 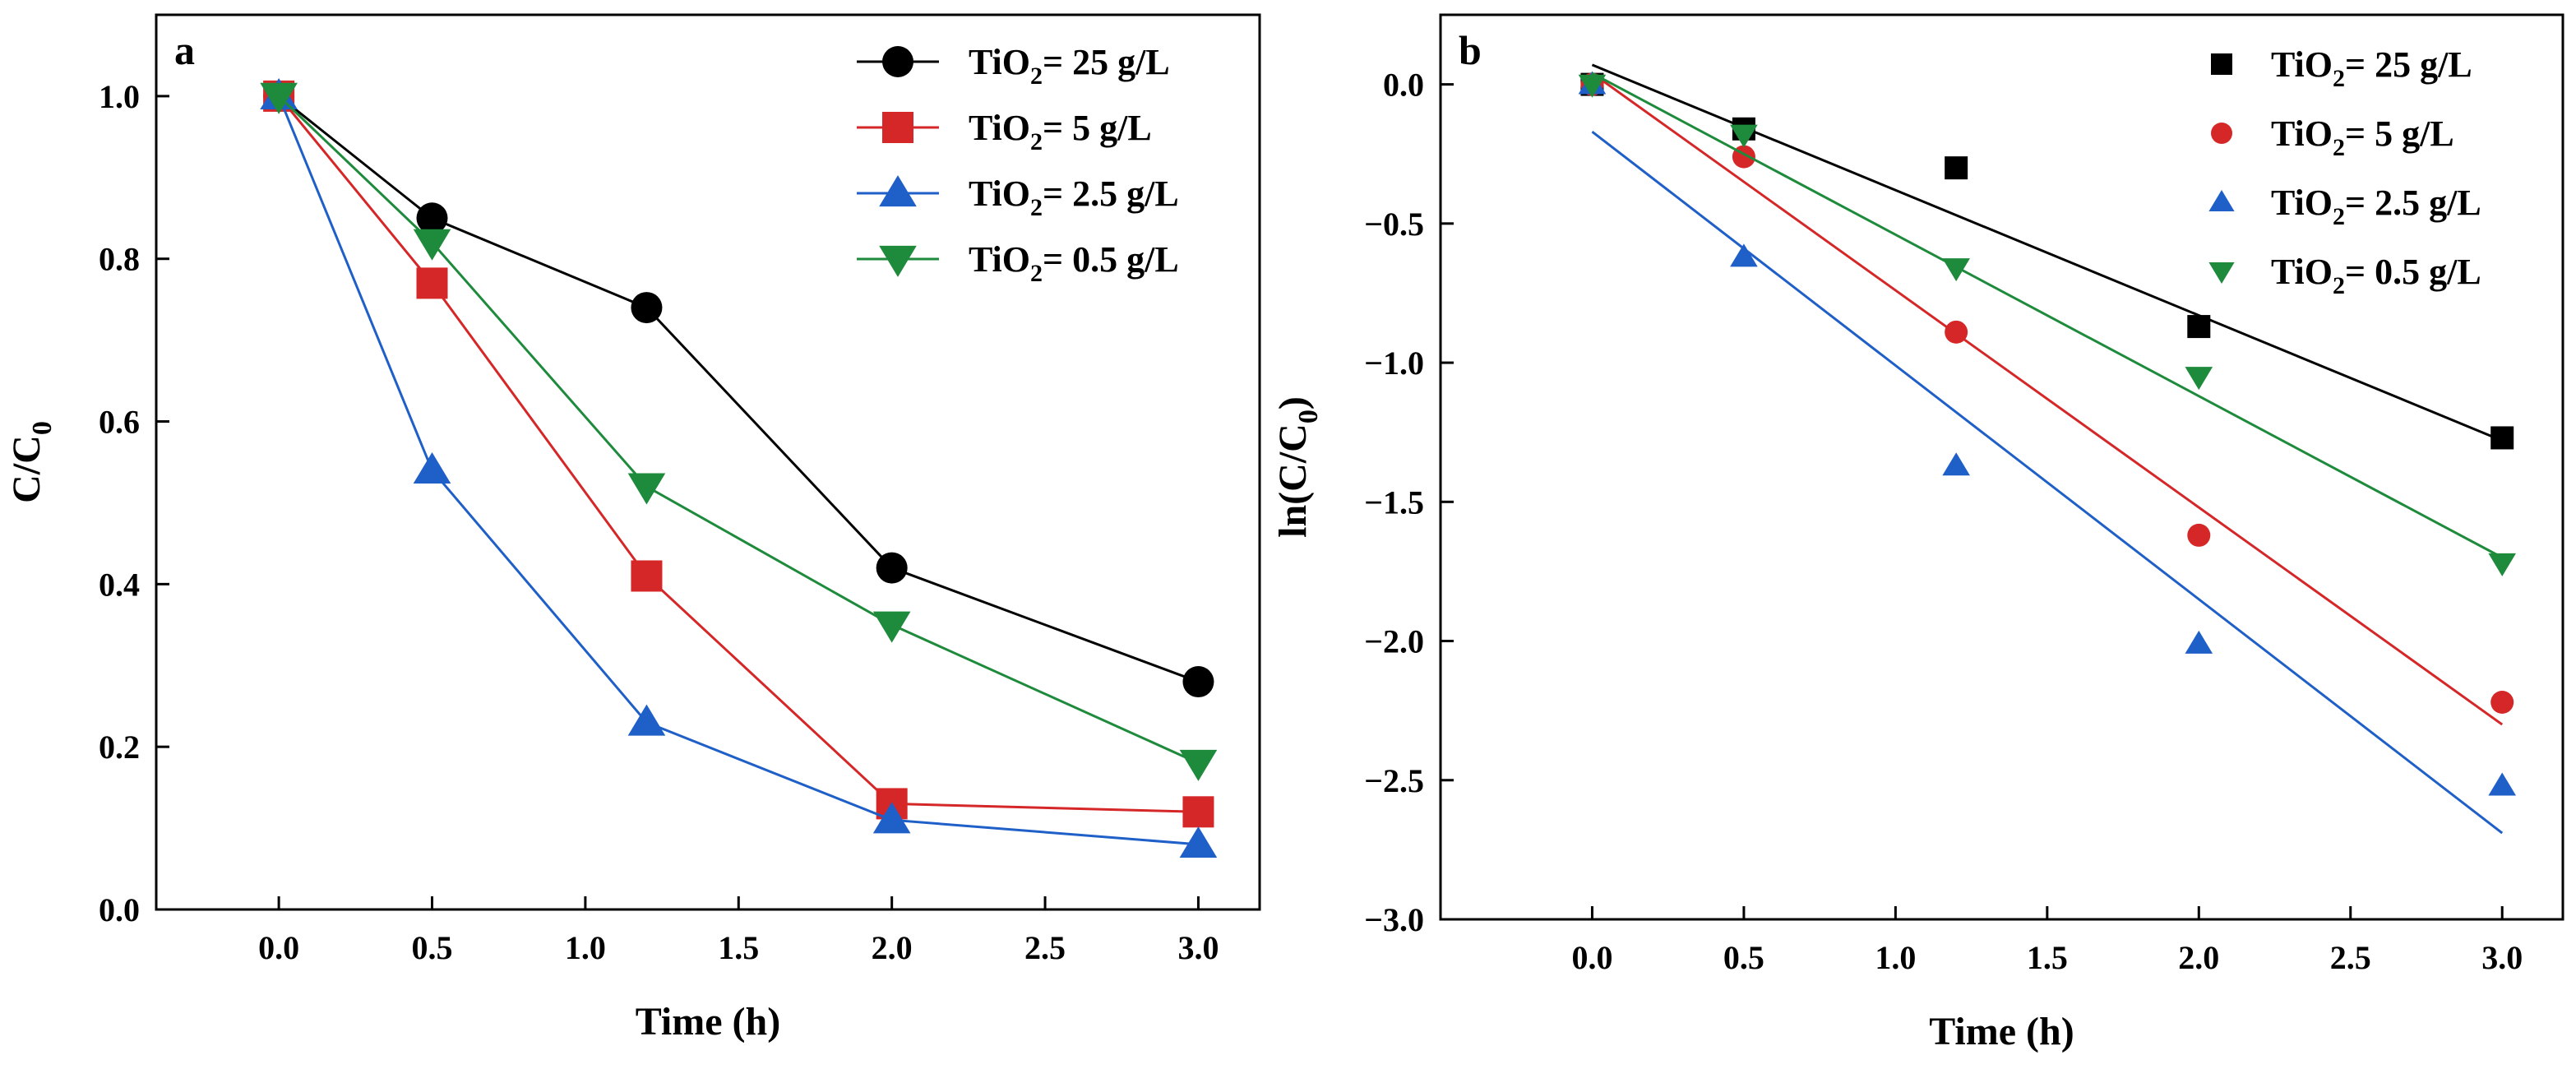 I want to click on y-tick-label: 0.2, so click(x=119, y=747).